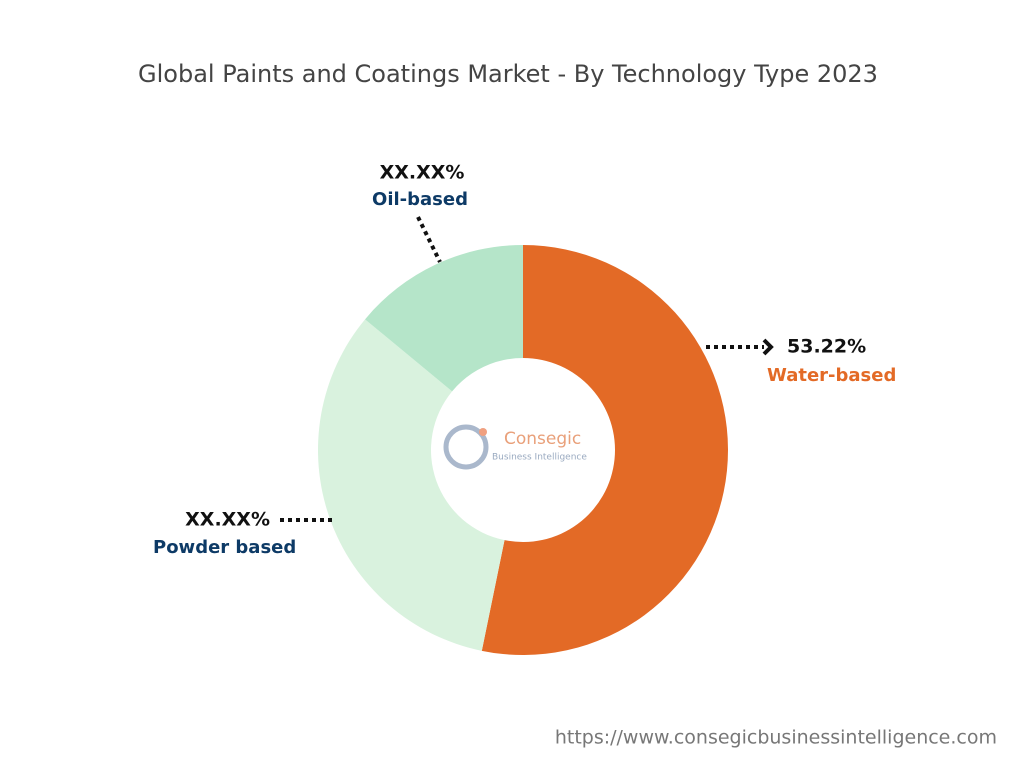 This screenshot has width=1024, height=768. I want to click on logo: Consegic Business Intelligence, so click(515, 447).